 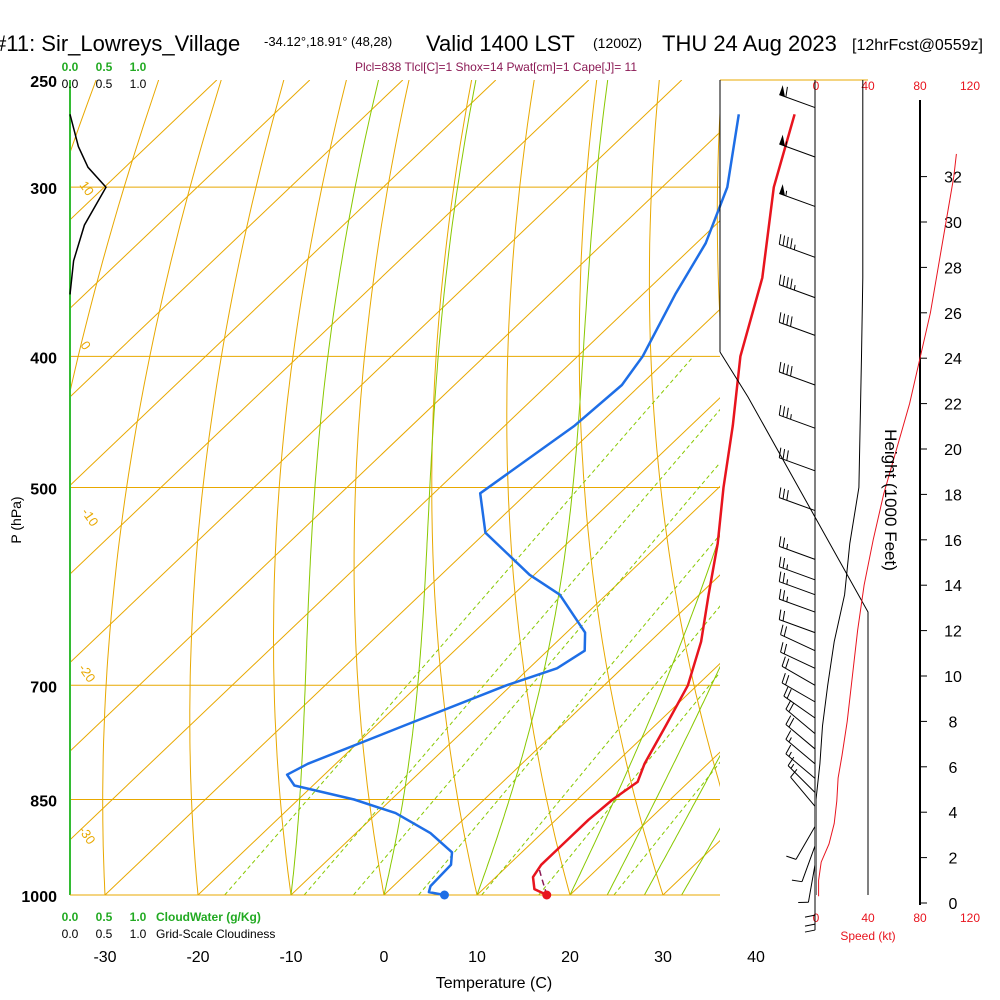 What do you see at coordinates (43, 358) in the screenshot?
I see `pressure-tick-label: 400` at bounding box center [43, 358].